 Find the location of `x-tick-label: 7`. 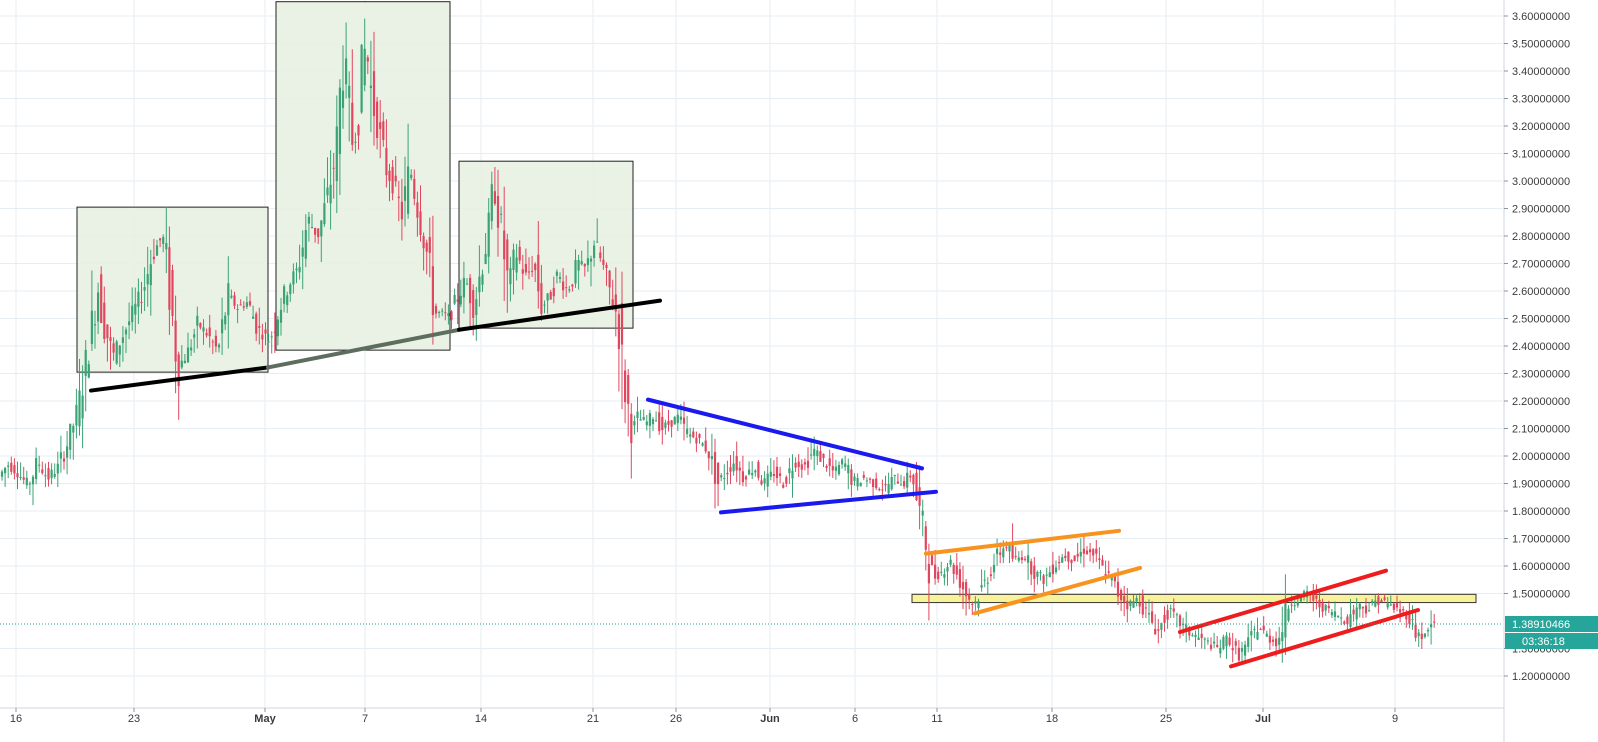

x-tick-label: 7 is located at coordinates (365, 719).